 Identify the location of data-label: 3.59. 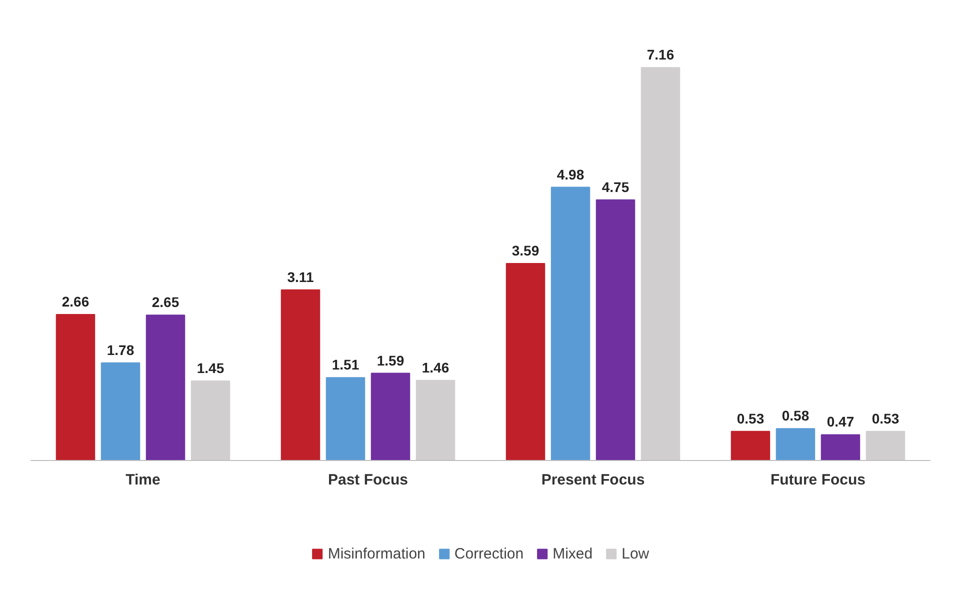
(526, 250).